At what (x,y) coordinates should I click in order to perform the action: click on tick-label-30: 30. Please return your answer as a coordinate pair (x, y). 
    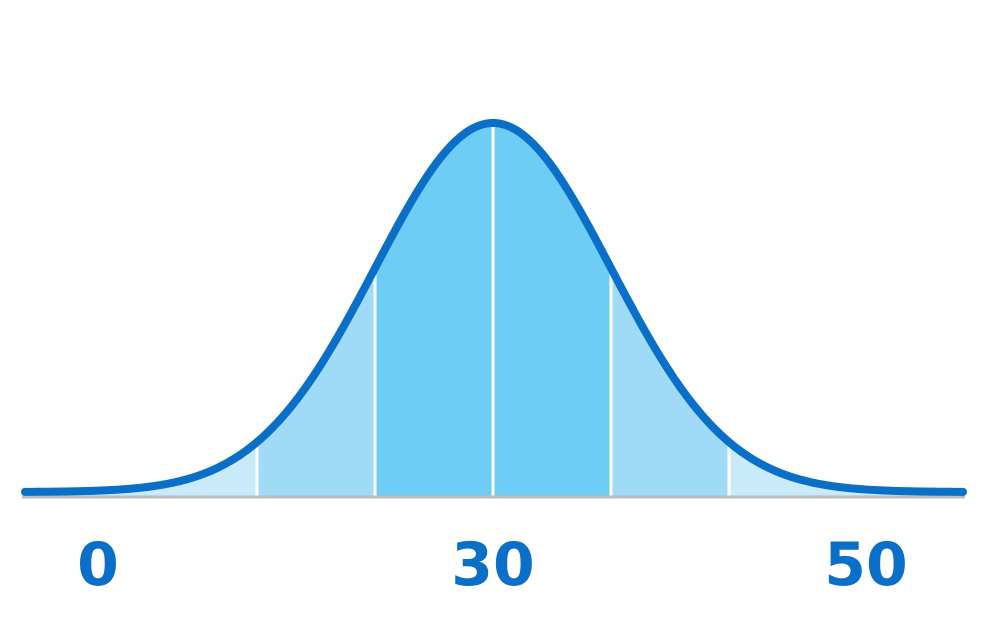
    Looking at the image, I should click on (493, 565).